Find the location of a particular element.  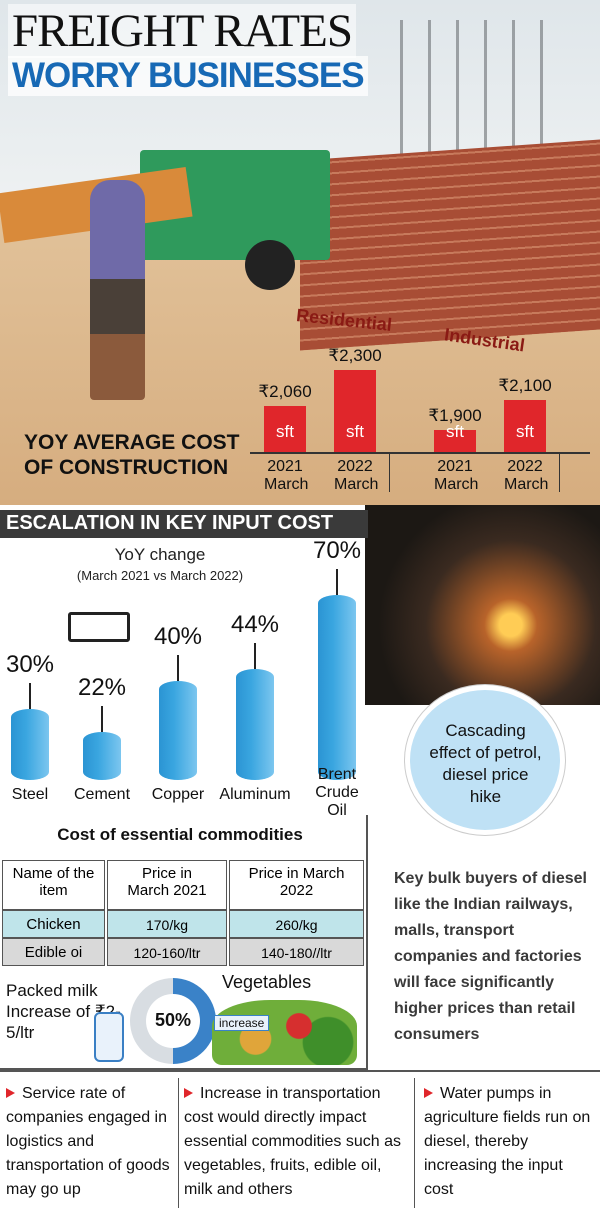

x-tick-label: Brent Crude Oil is located at coordinates (337, 792).